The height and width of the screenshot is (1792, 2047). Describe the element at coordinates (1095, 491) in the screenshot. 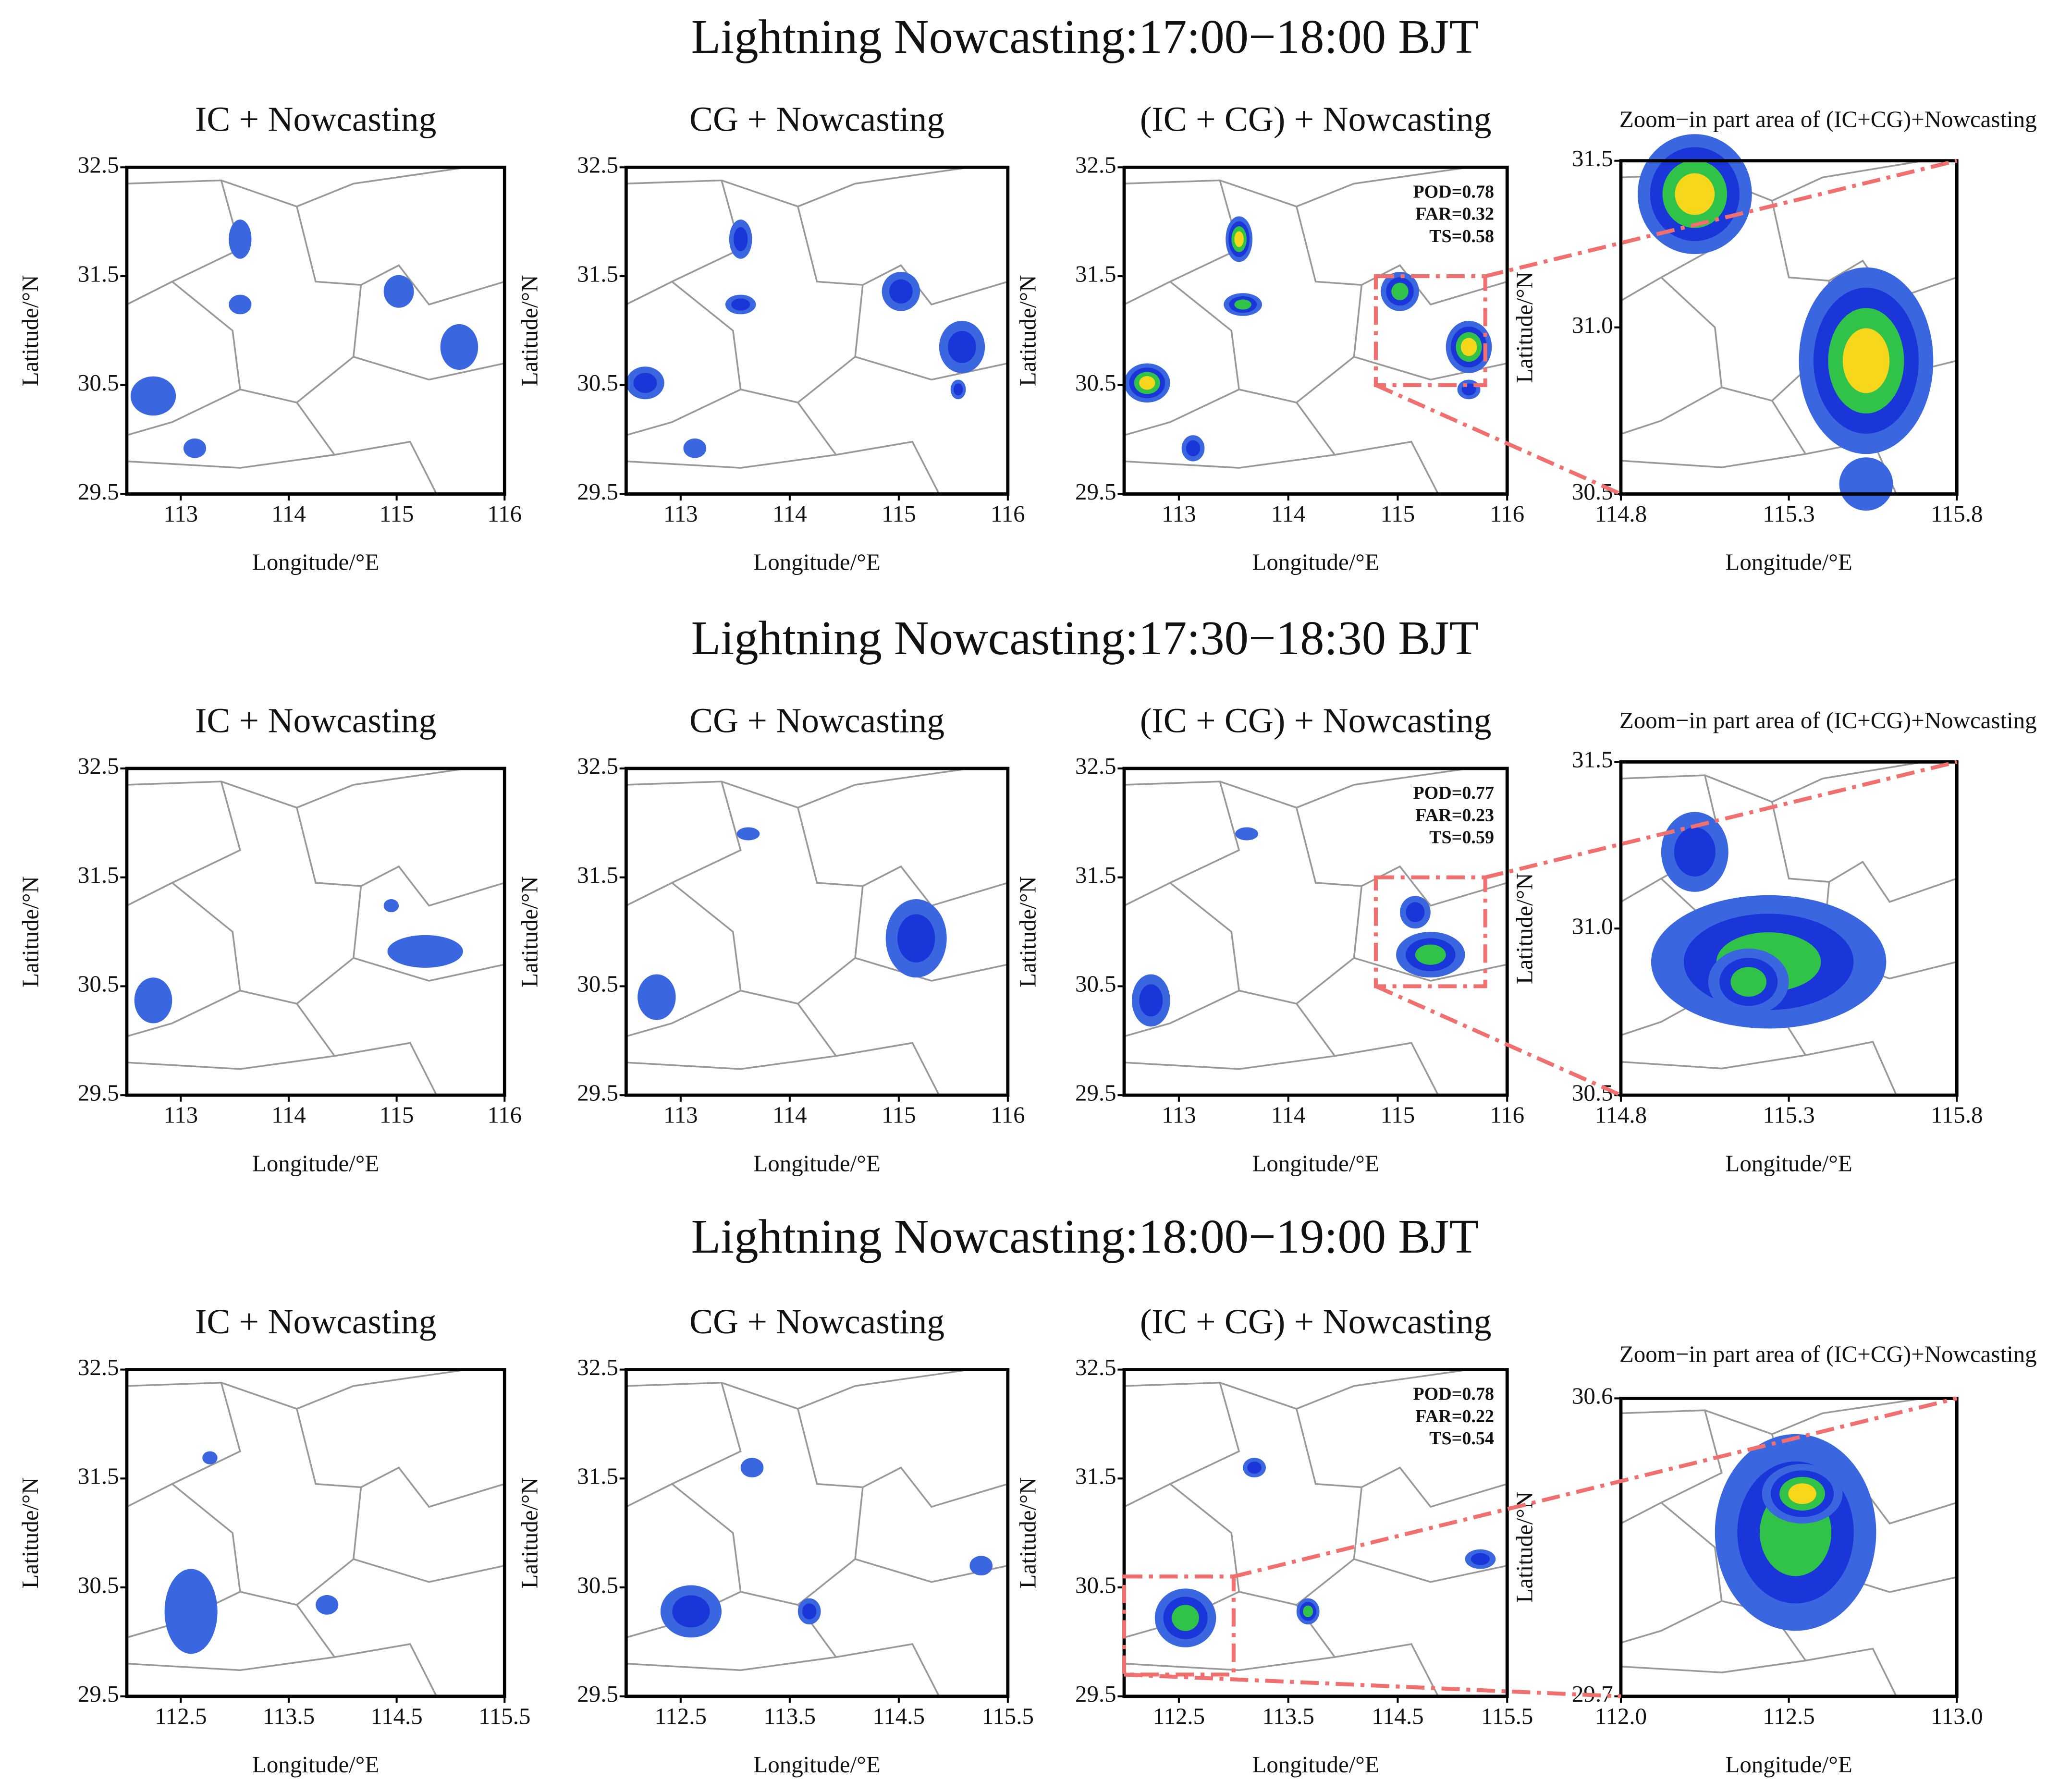

I see `y-tick-label: 29.5` at that location.